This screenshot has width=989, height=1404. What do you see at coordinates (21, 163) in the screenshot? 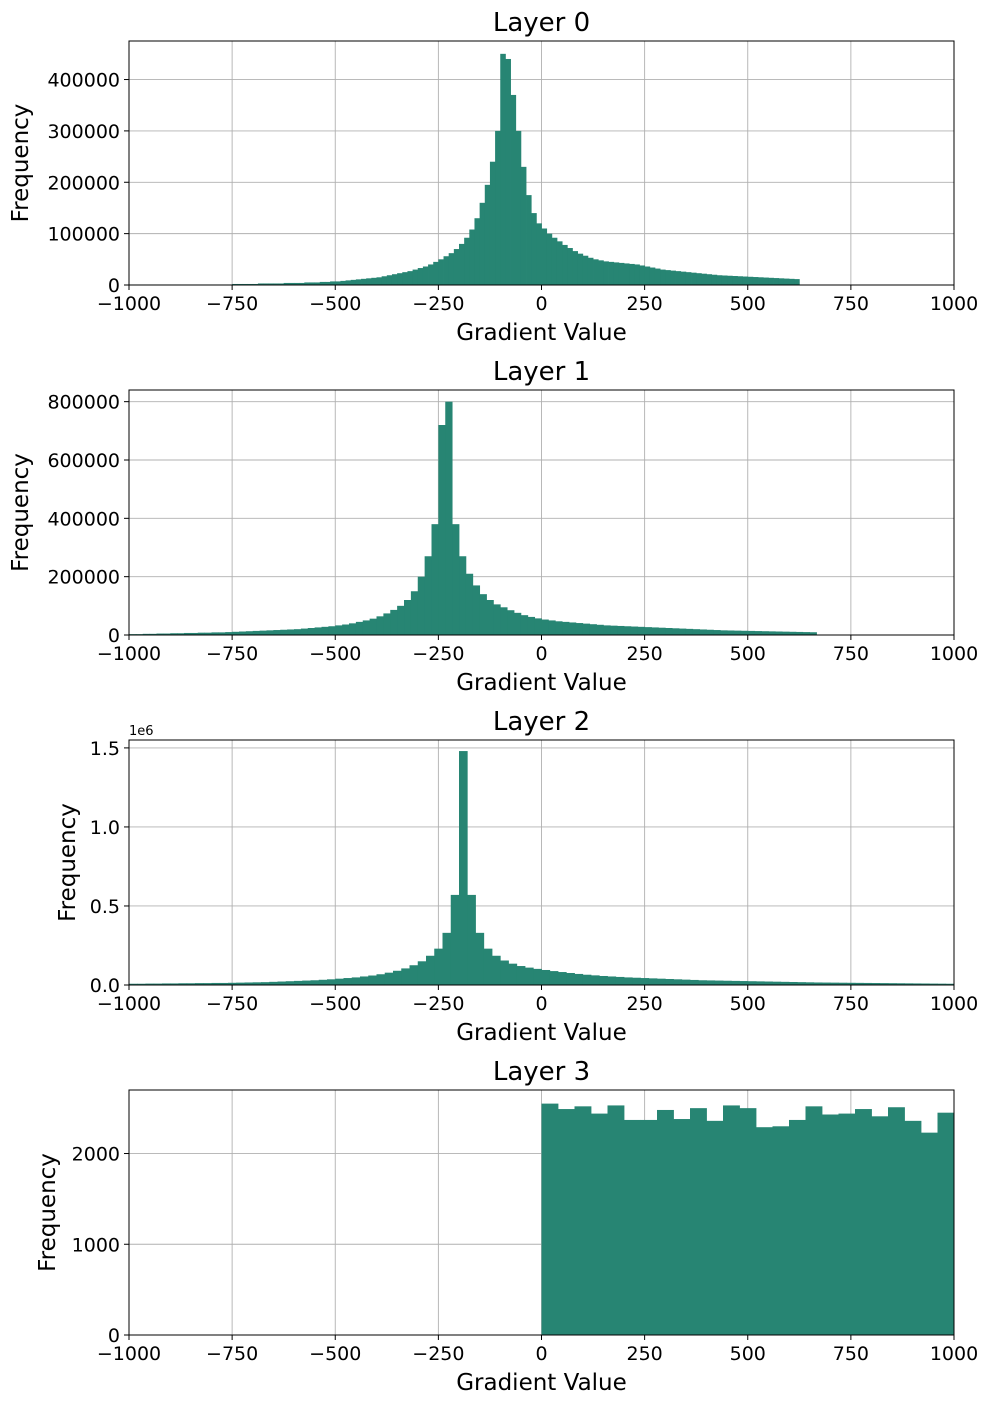
I see `y-axis-label: Frequency` at bounding box center [21, 163].